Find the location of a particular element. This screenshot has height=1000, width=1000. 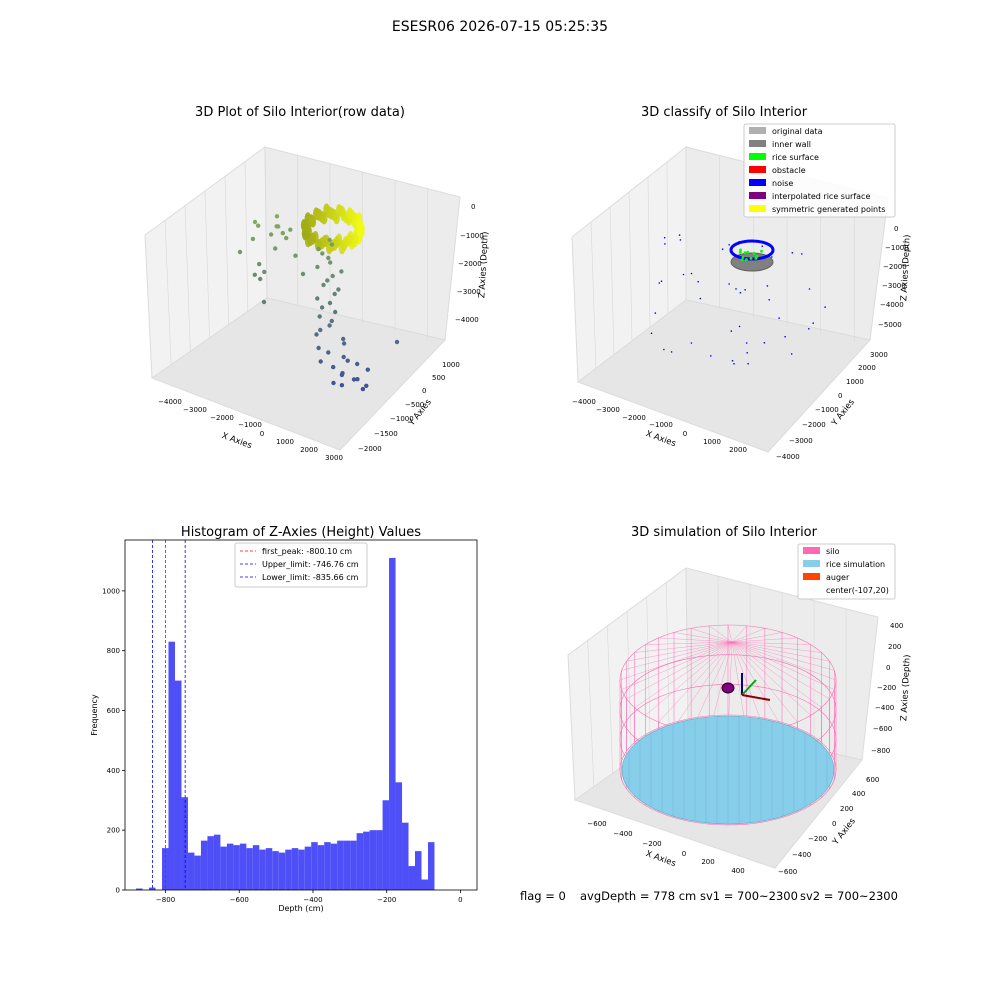

y-tick-label: 200 is located at coordinates (113, 831).